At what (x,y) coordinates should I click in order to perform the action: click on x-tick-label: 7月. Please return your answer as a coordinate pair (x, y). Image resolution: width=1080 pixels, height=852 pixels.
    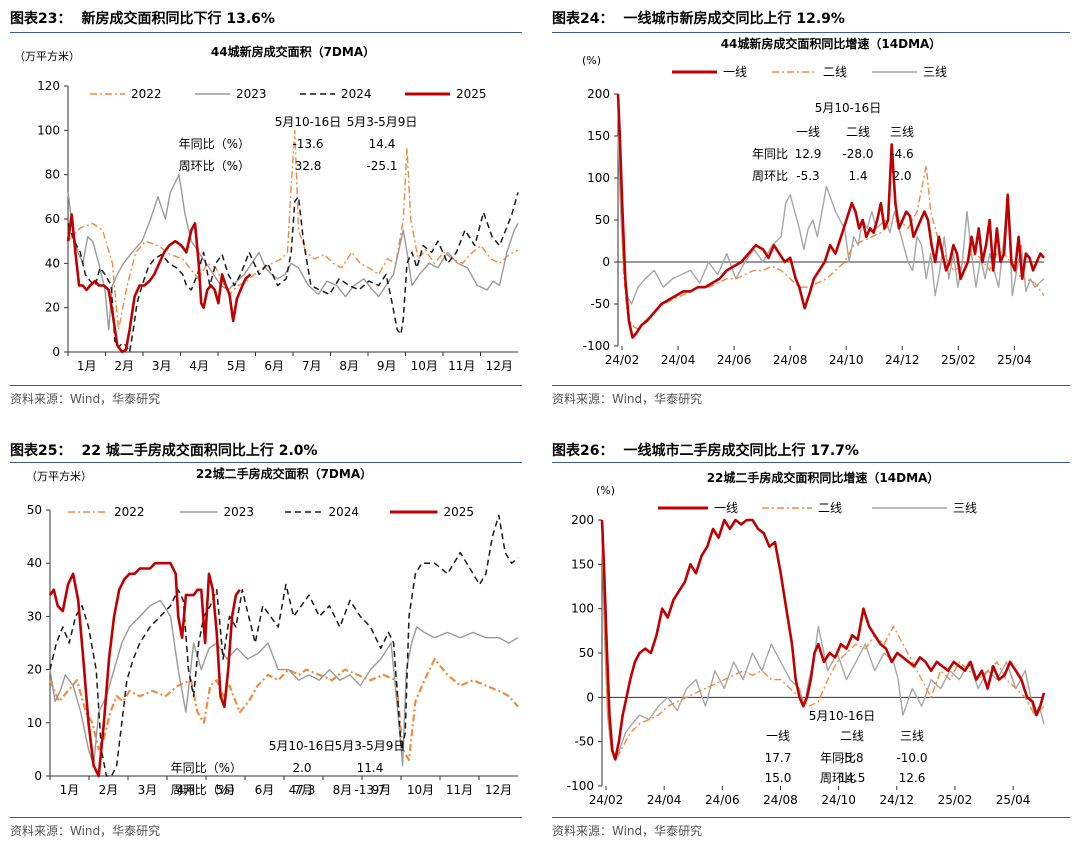
    Looking at the image, I should click on (312, 366).